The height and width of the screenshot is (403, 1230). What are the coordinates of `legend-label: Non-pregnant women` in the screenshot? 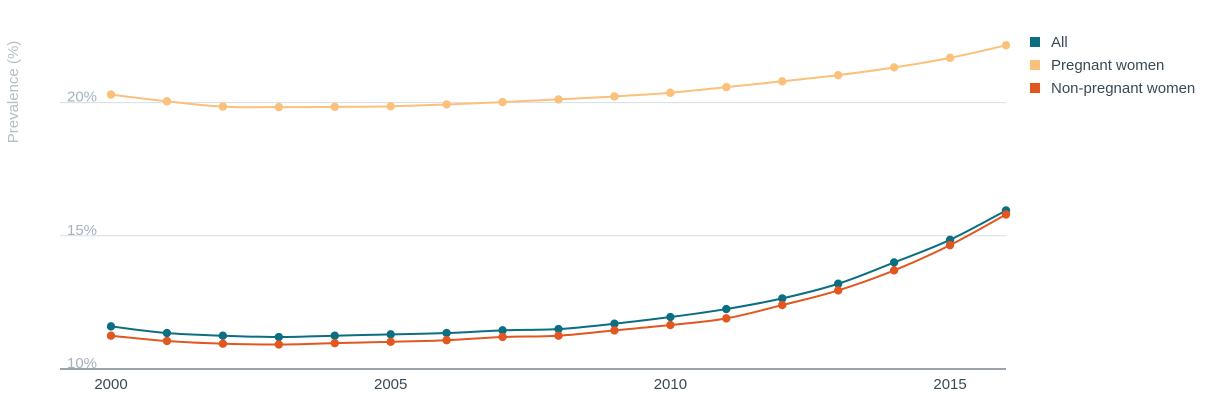 It's located at (1123, 88).